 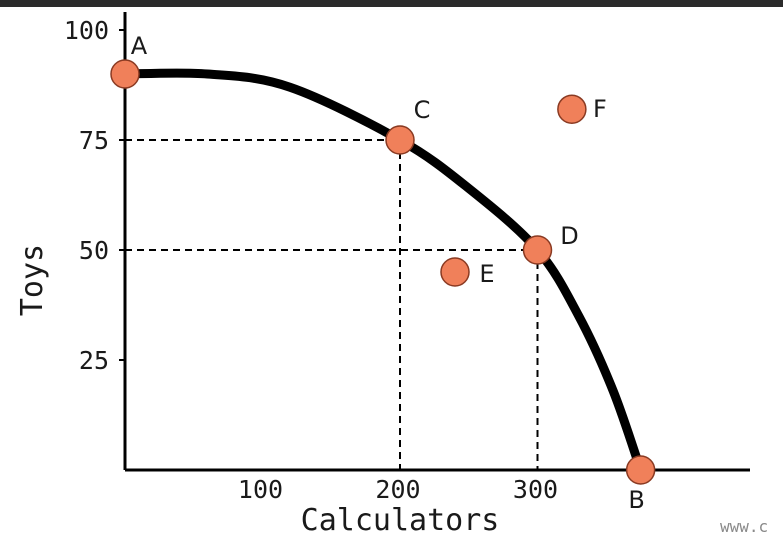 What do you see at coordinates (397, 489) in the screenshot?
I see `x-tick-label-200: 200` at bounding box center [397, 489].